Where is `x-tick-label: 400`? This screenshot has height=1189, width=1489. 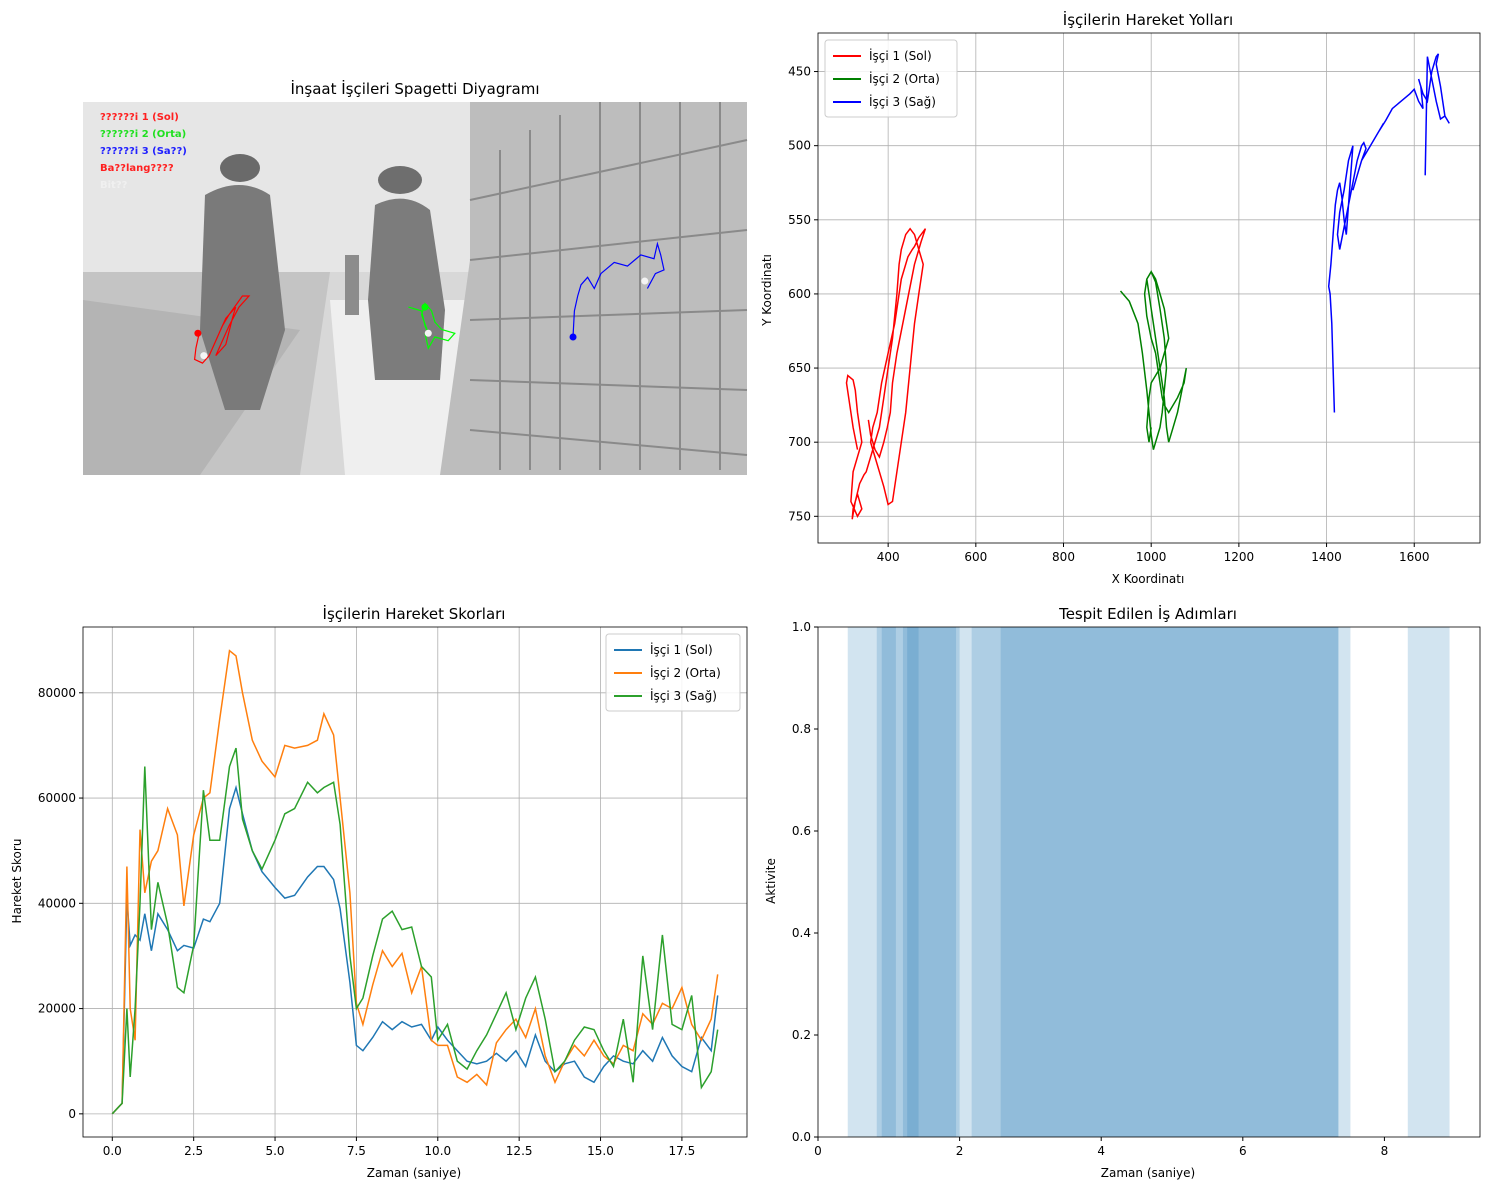 x-tick-label: 400 is located at coordinates (888, 557).